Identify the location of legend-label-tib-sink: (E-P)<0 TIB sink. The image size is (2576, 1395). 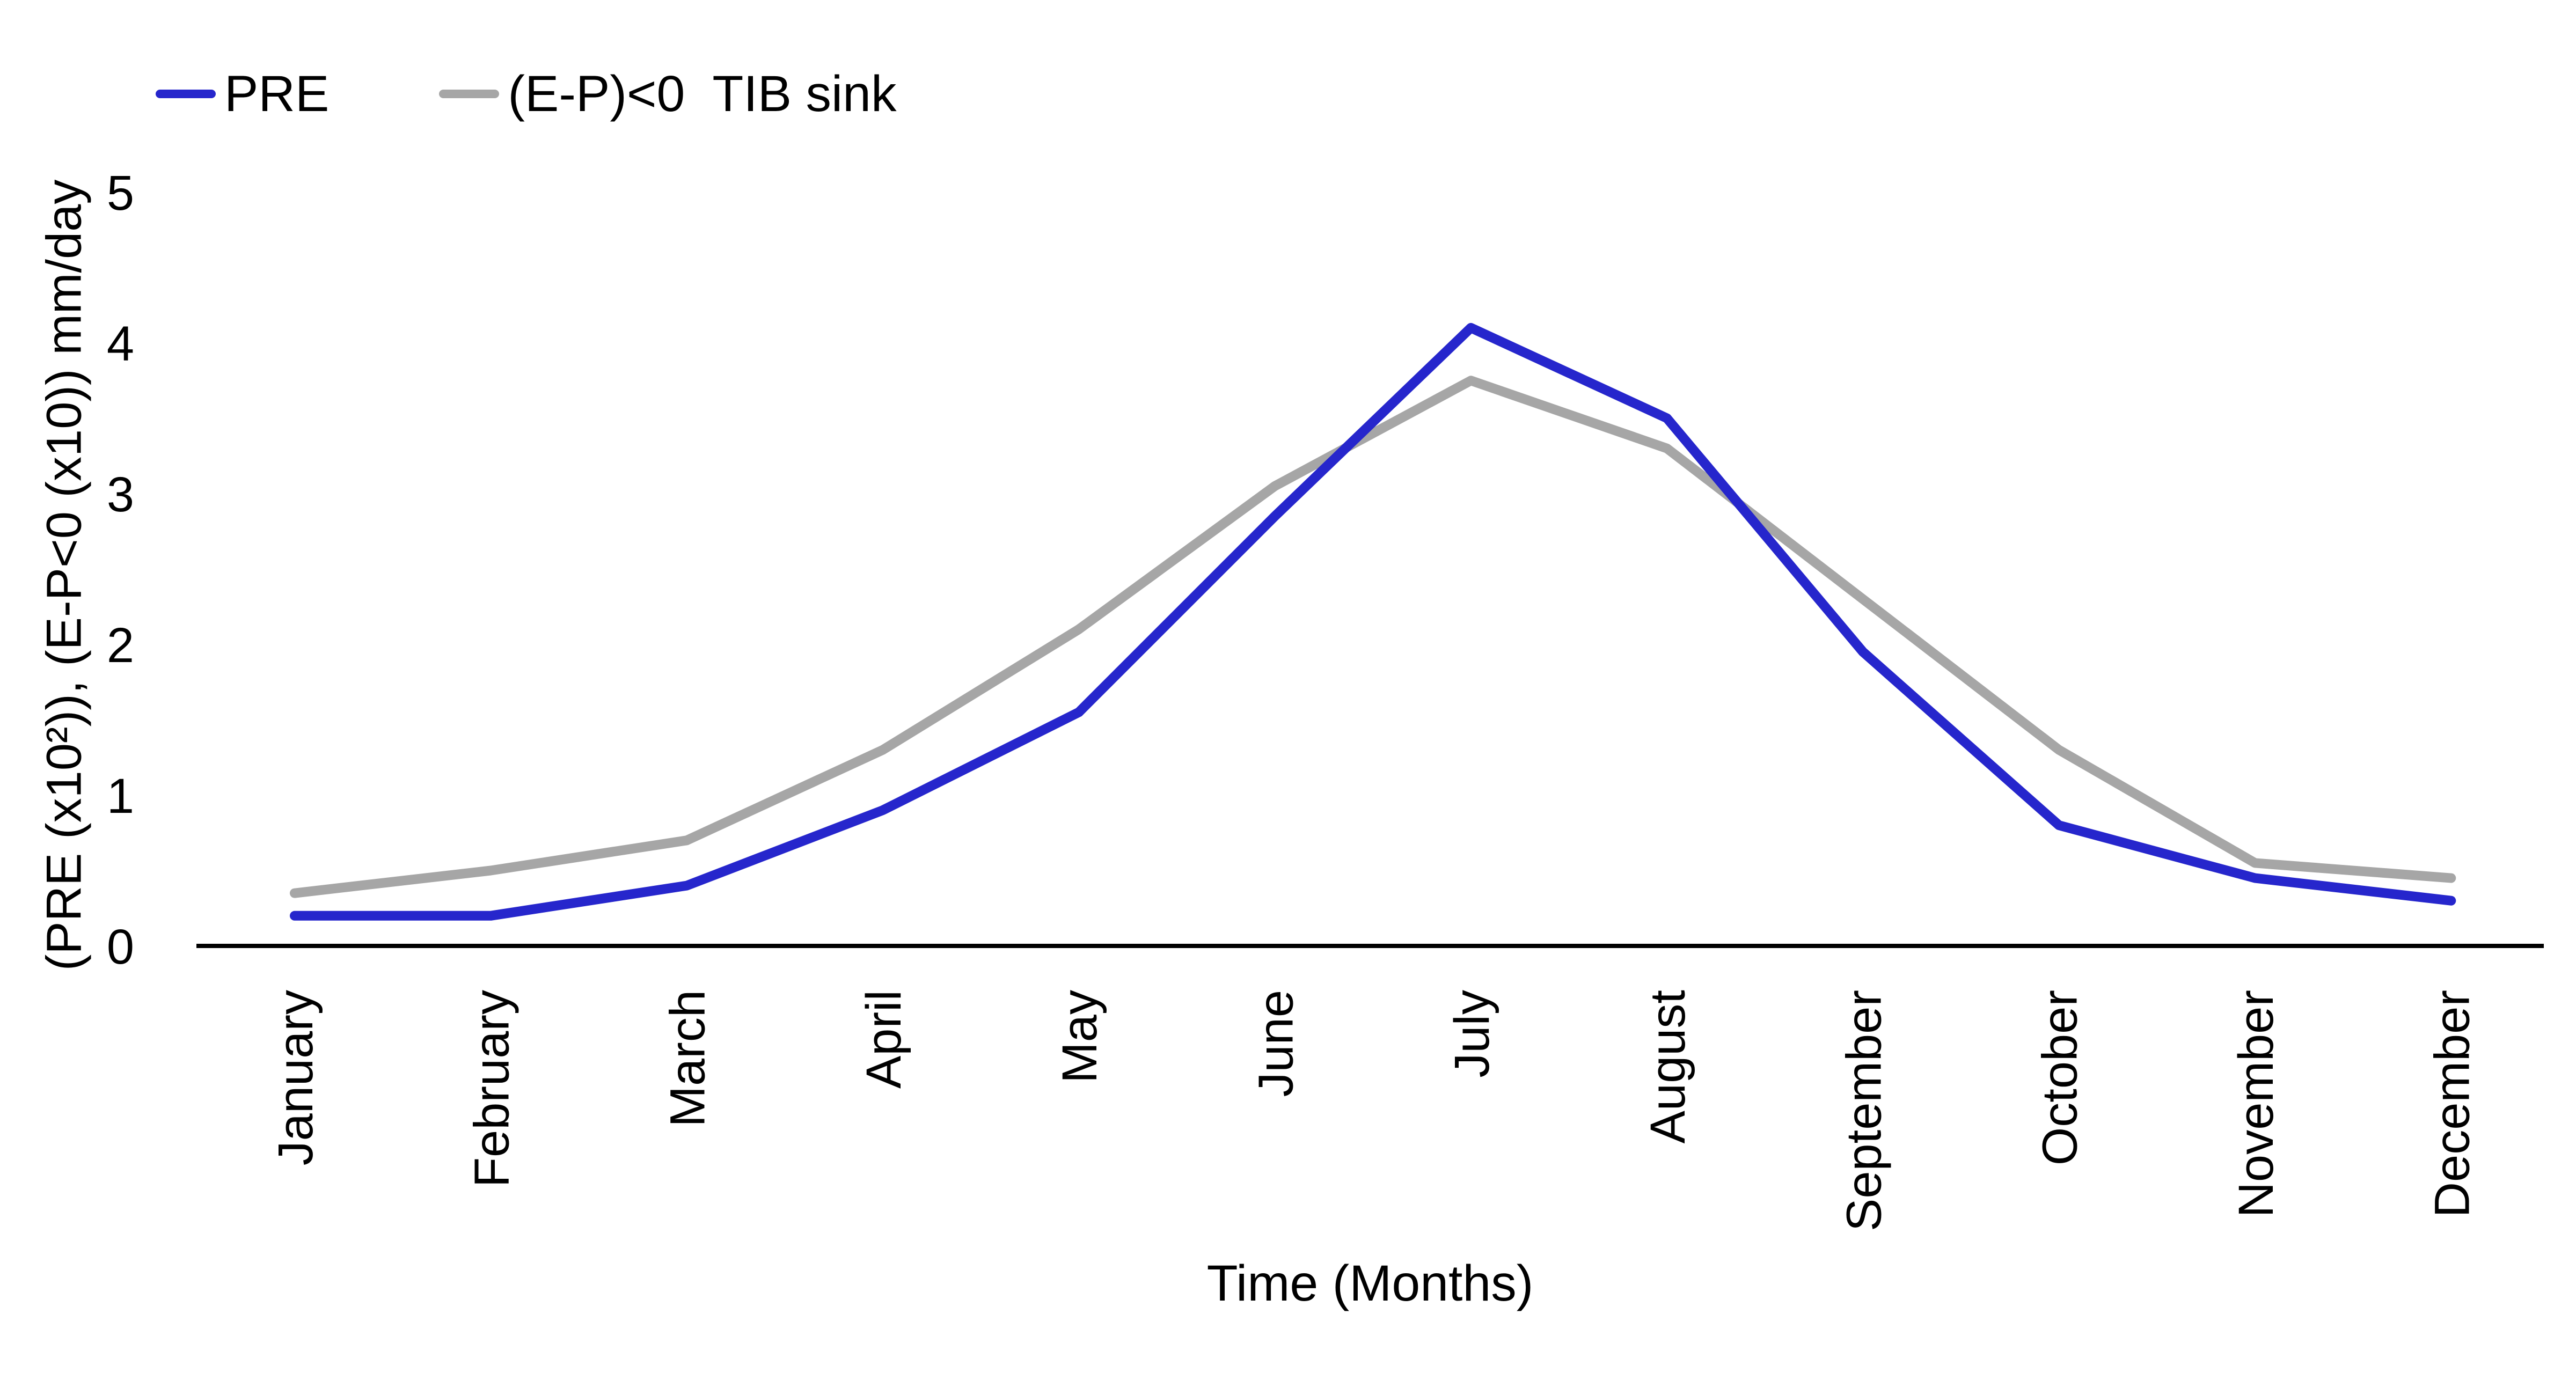
(702, 93).